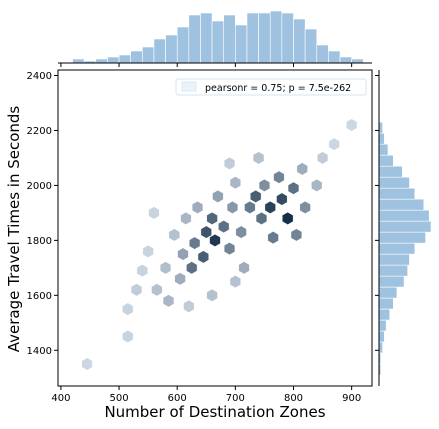 The height and width of the screenshot is (429, 439). What do you see at coordinates (39, 76) in the screenshot?
I see `y-tick-label: 2400` at bounding box center [39, 76].